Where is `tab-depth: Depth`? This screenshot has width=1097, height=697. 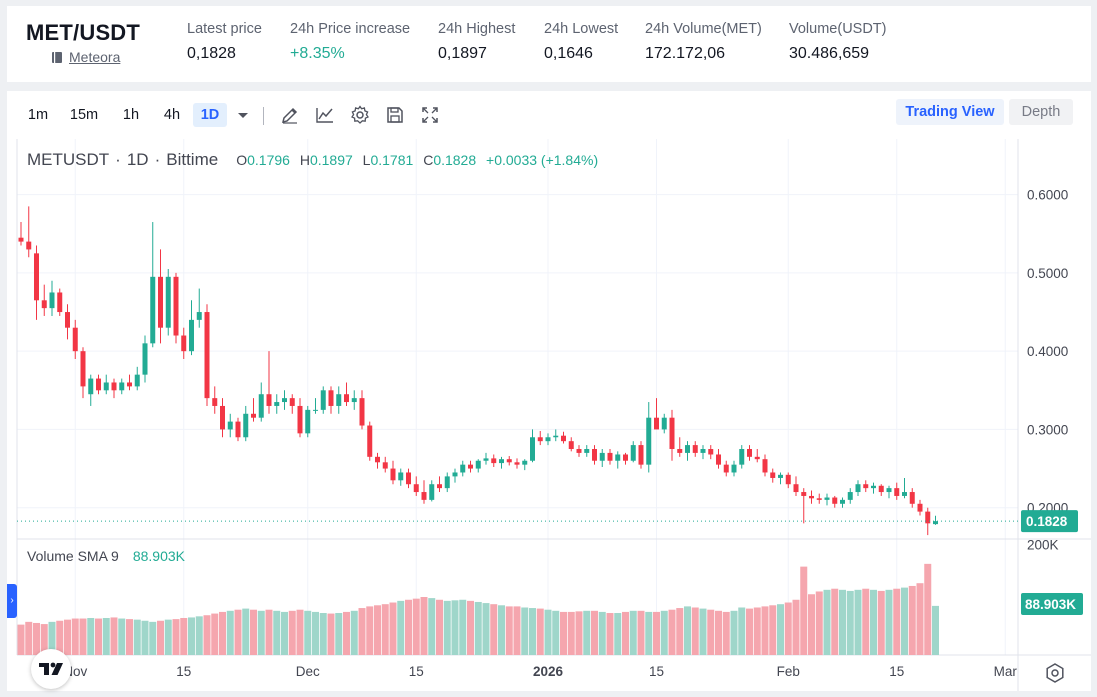 tab-depth: Depth is located at coordinates (1041, 112).